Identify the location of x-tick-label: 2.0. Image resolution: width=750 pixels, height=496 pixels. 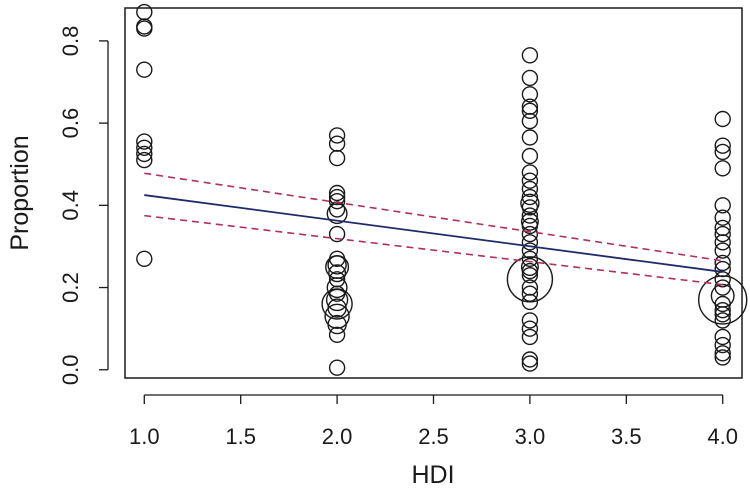
(337, 436).